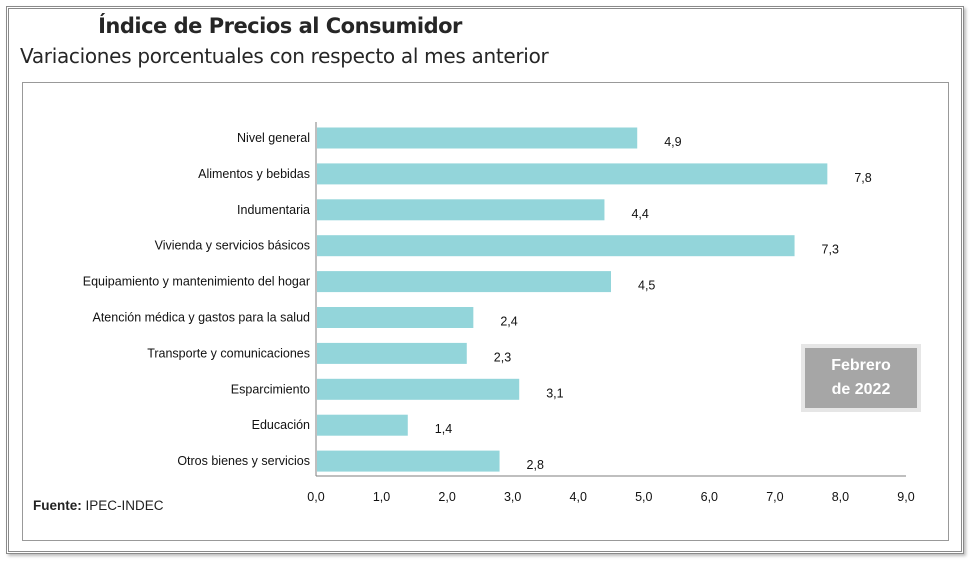 The height and width of the screenshot is (562, 971). Describe the element at coordinates (830, 250) in the screenshot. I see `data-label: 7,3` at that location.